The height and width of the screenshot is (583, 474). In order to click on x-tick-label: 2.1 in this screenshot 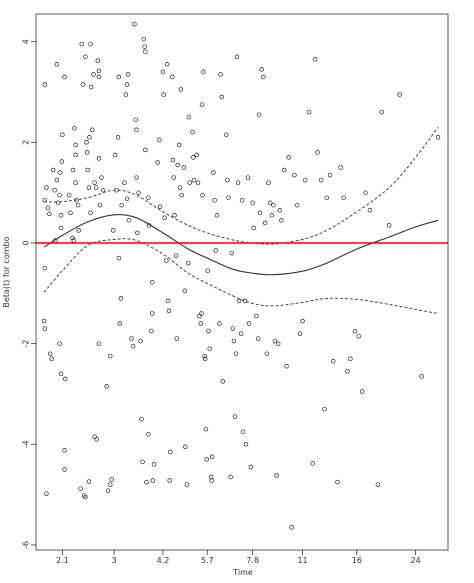, I will do `click(62, 560)`.